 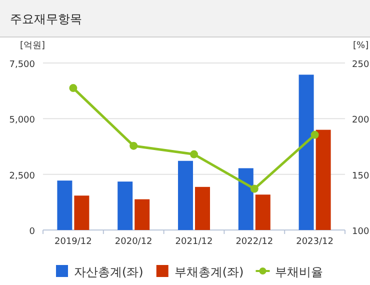 What do you see at coordinates (133, 242) in the screenshot?
I see `x-tick-label: 2020/12` at bounding box center [133, 242].